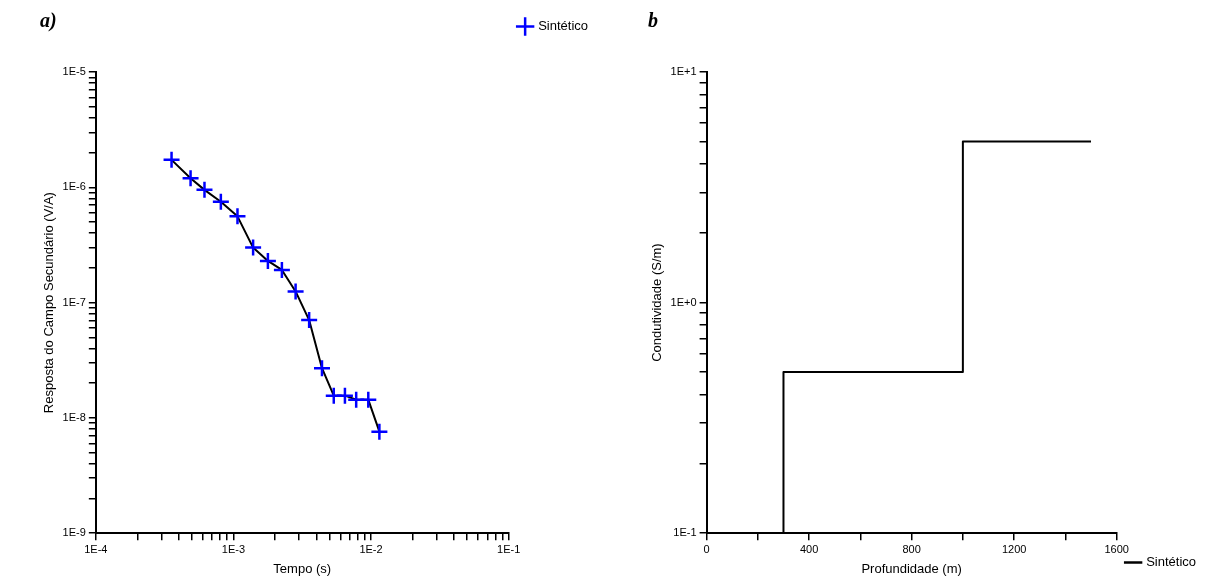 The image size is (1216, 583). I want to click on y-tick-label: 1E-9, so click(74, 532).